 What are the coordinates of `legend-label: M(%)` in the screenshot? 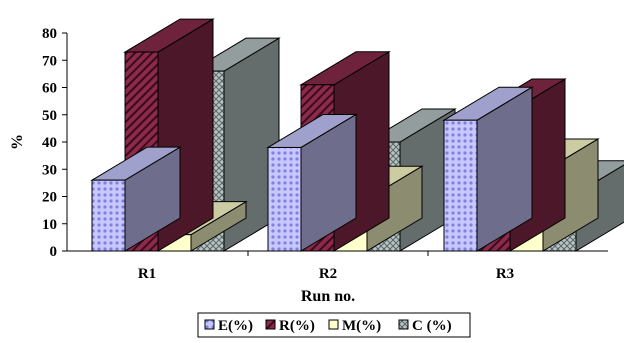 It's located at (361, 326).